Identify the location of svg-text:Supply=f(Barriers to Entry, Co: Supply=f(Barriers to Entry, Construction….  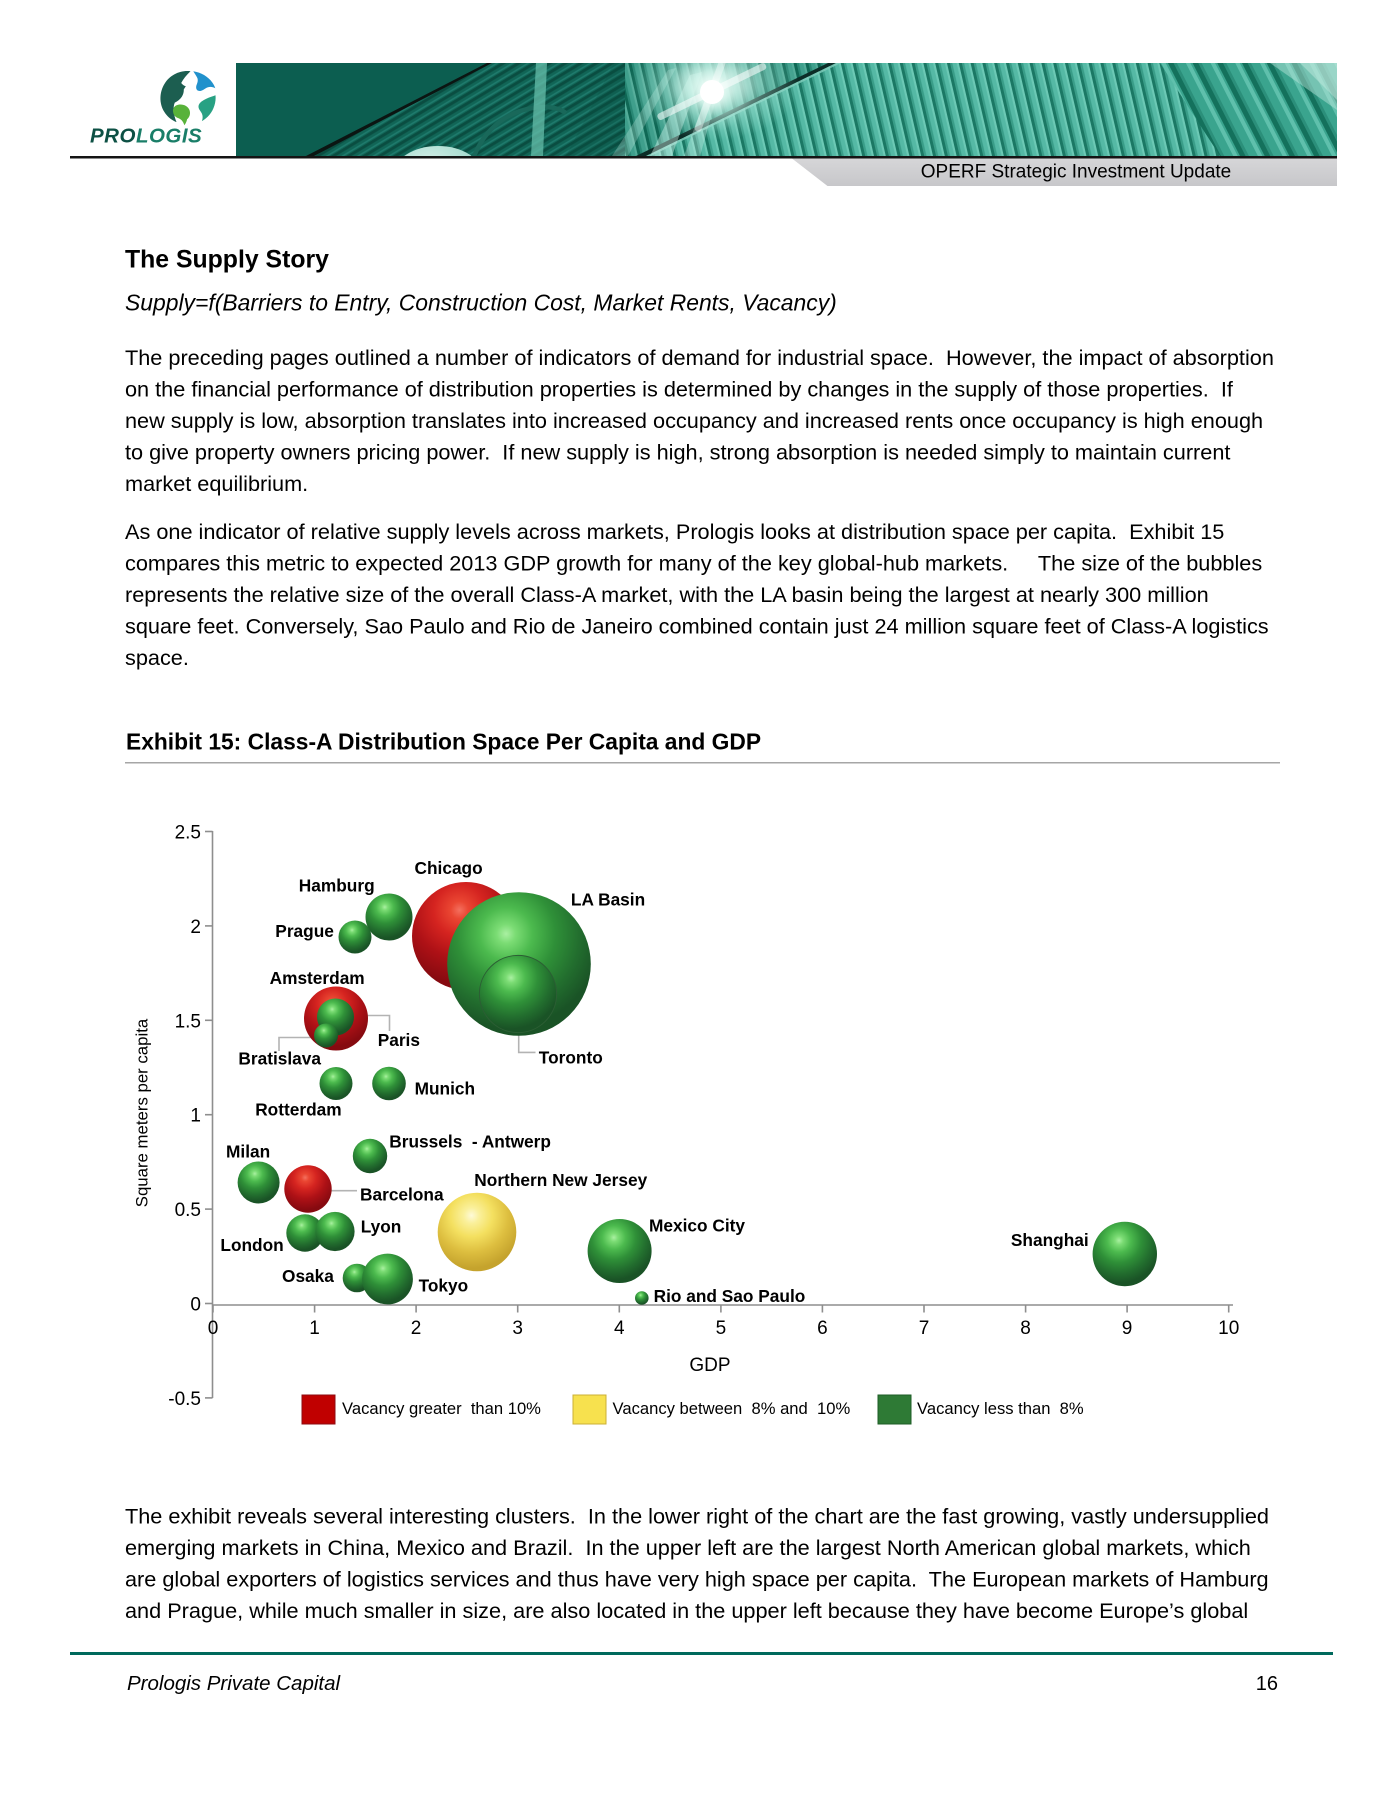
(481, 302).